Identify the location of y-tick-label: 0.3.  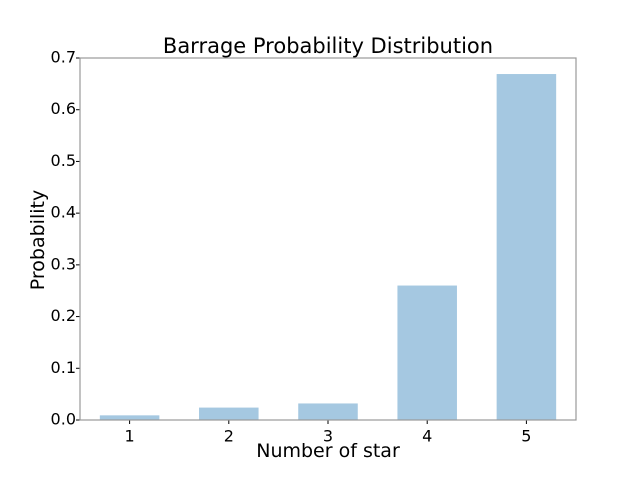
(63, 263).